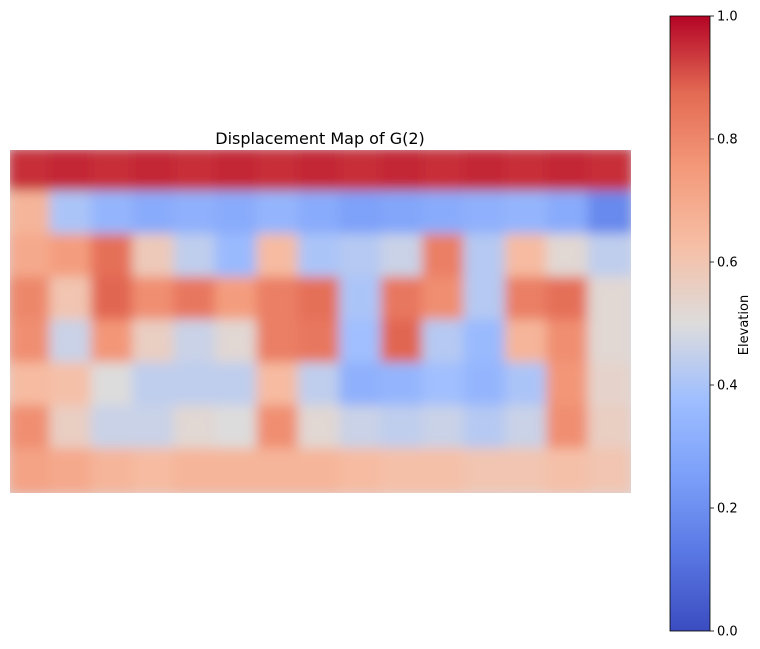 The image size is (760, 649). I want to click on chart-title: Displacement Map of G(2), so click(320, 138).